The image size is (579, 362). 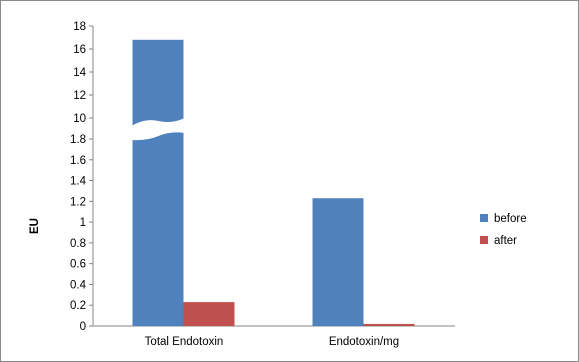 I want to click on y-tick-label: 16, so click(x=79, y=50).